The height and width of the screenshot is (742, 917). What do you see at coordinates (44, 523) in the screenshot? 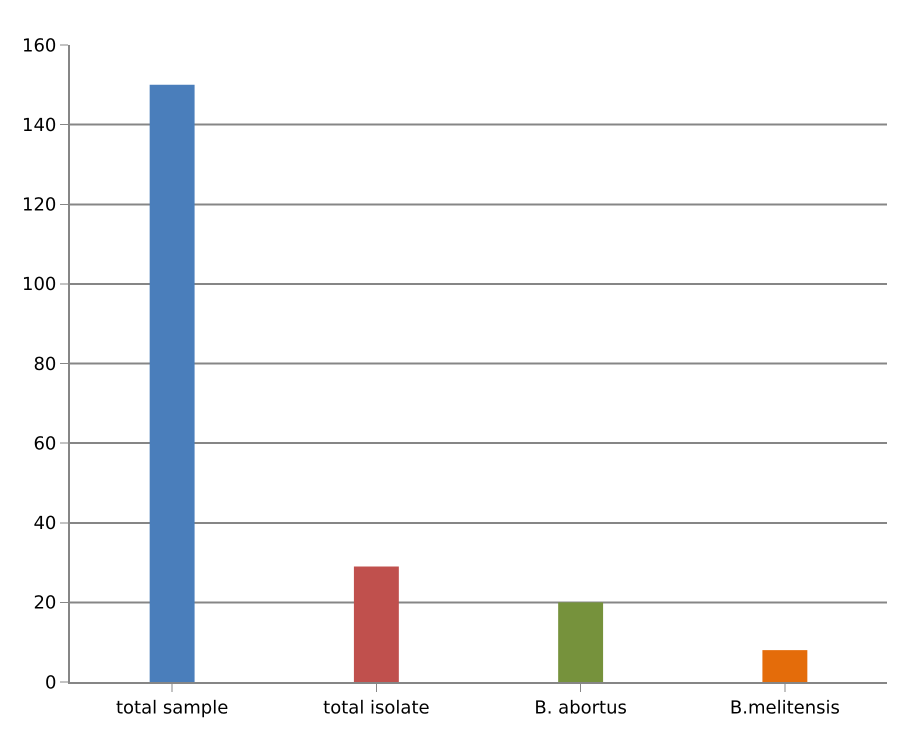
I see `y-tick-label: 40` at bounding box center [44, 523].